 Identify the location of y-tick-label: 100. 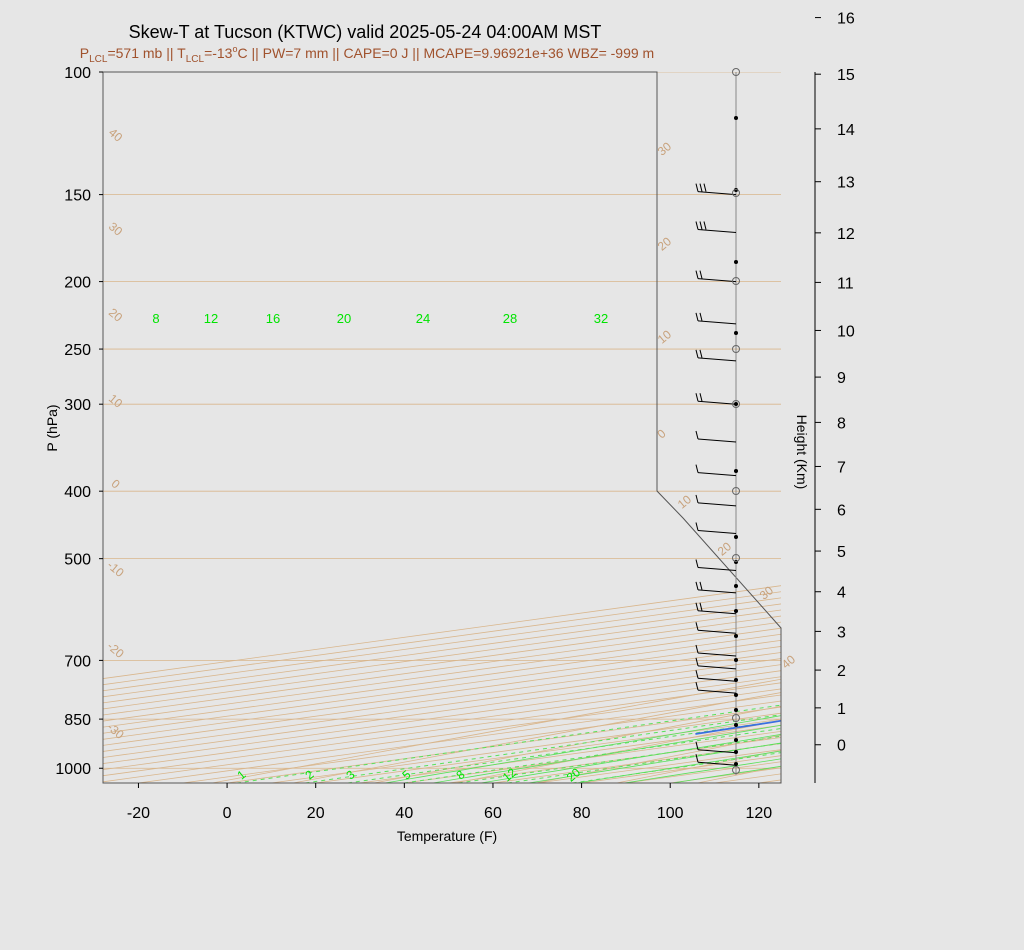
(77, 73).